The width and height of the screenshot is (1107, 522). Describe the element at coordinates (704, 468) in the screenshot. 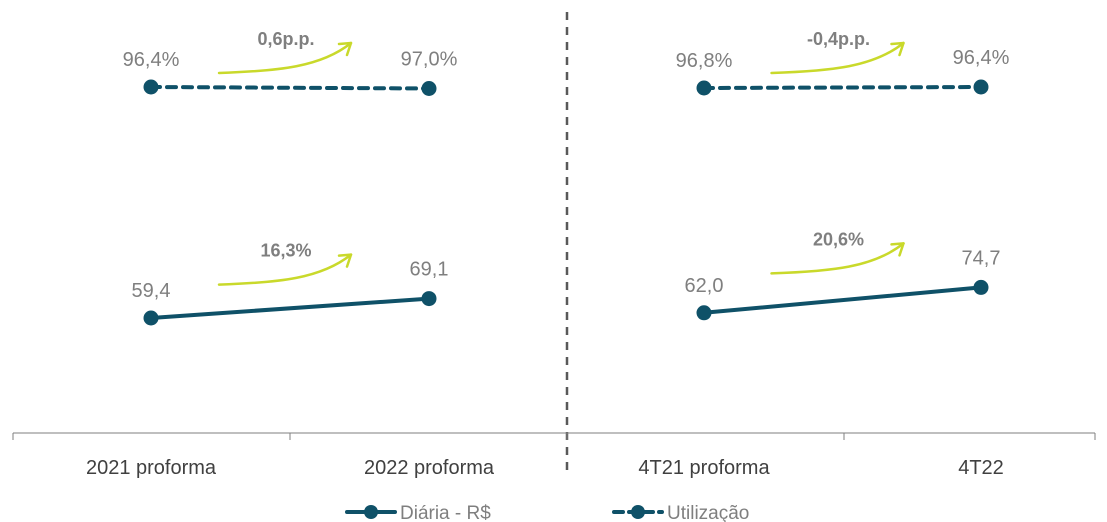

I see `x-tick-label-2: 4T21 proforma` at that location.